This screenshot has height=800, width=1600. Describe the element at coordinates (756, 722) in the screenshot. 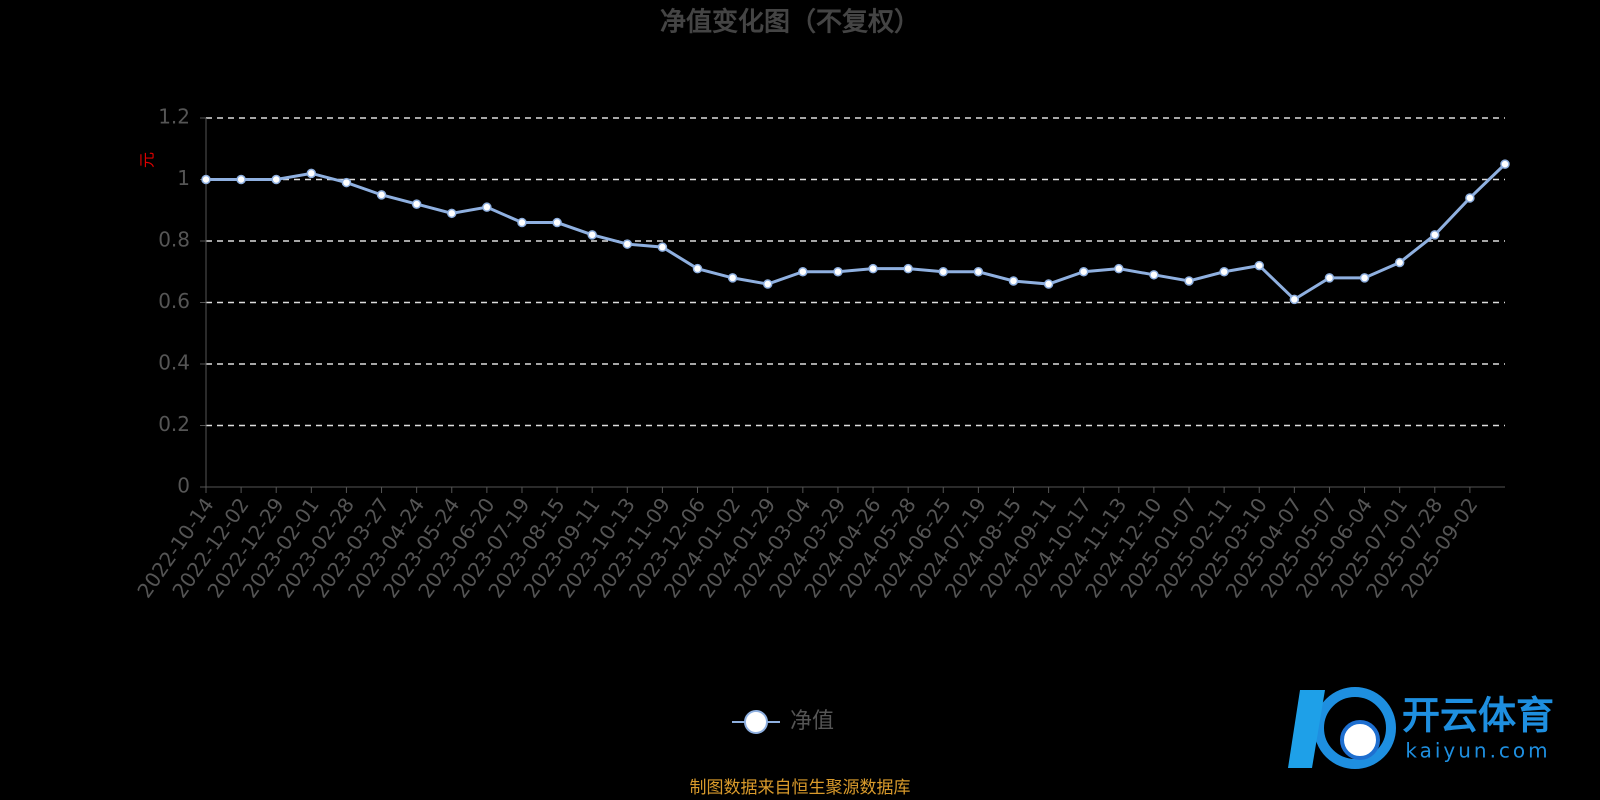

I see `legend-marker` at that location.